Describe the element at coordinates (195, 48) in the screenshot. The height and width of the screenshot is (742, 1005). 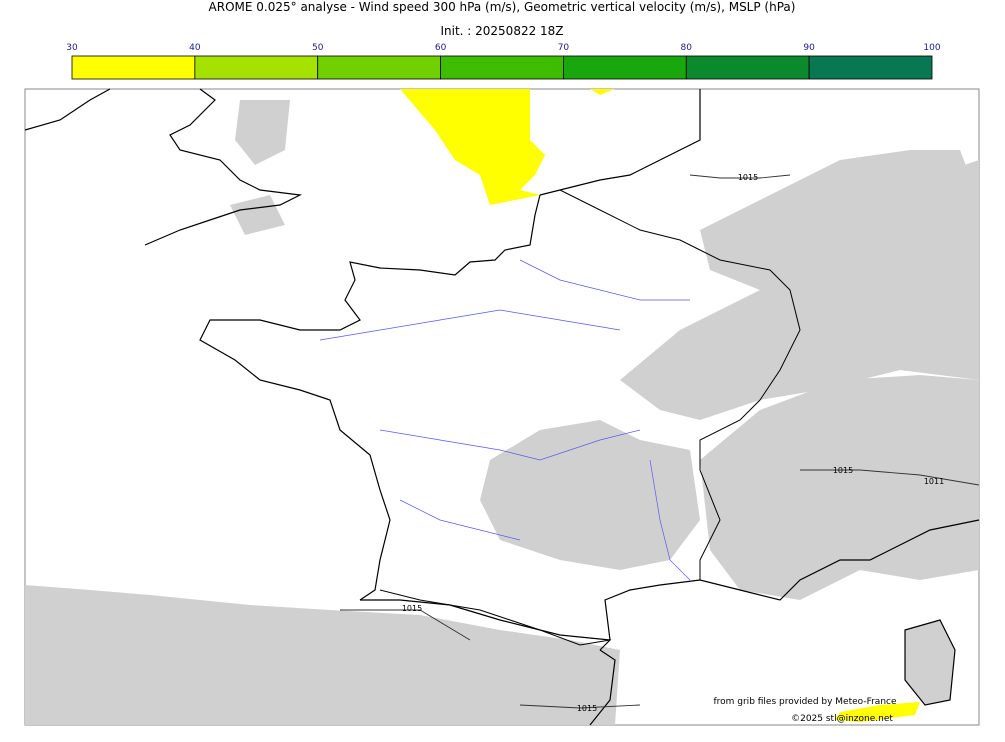
I see `colorbar-tick-label: 40` at that location.